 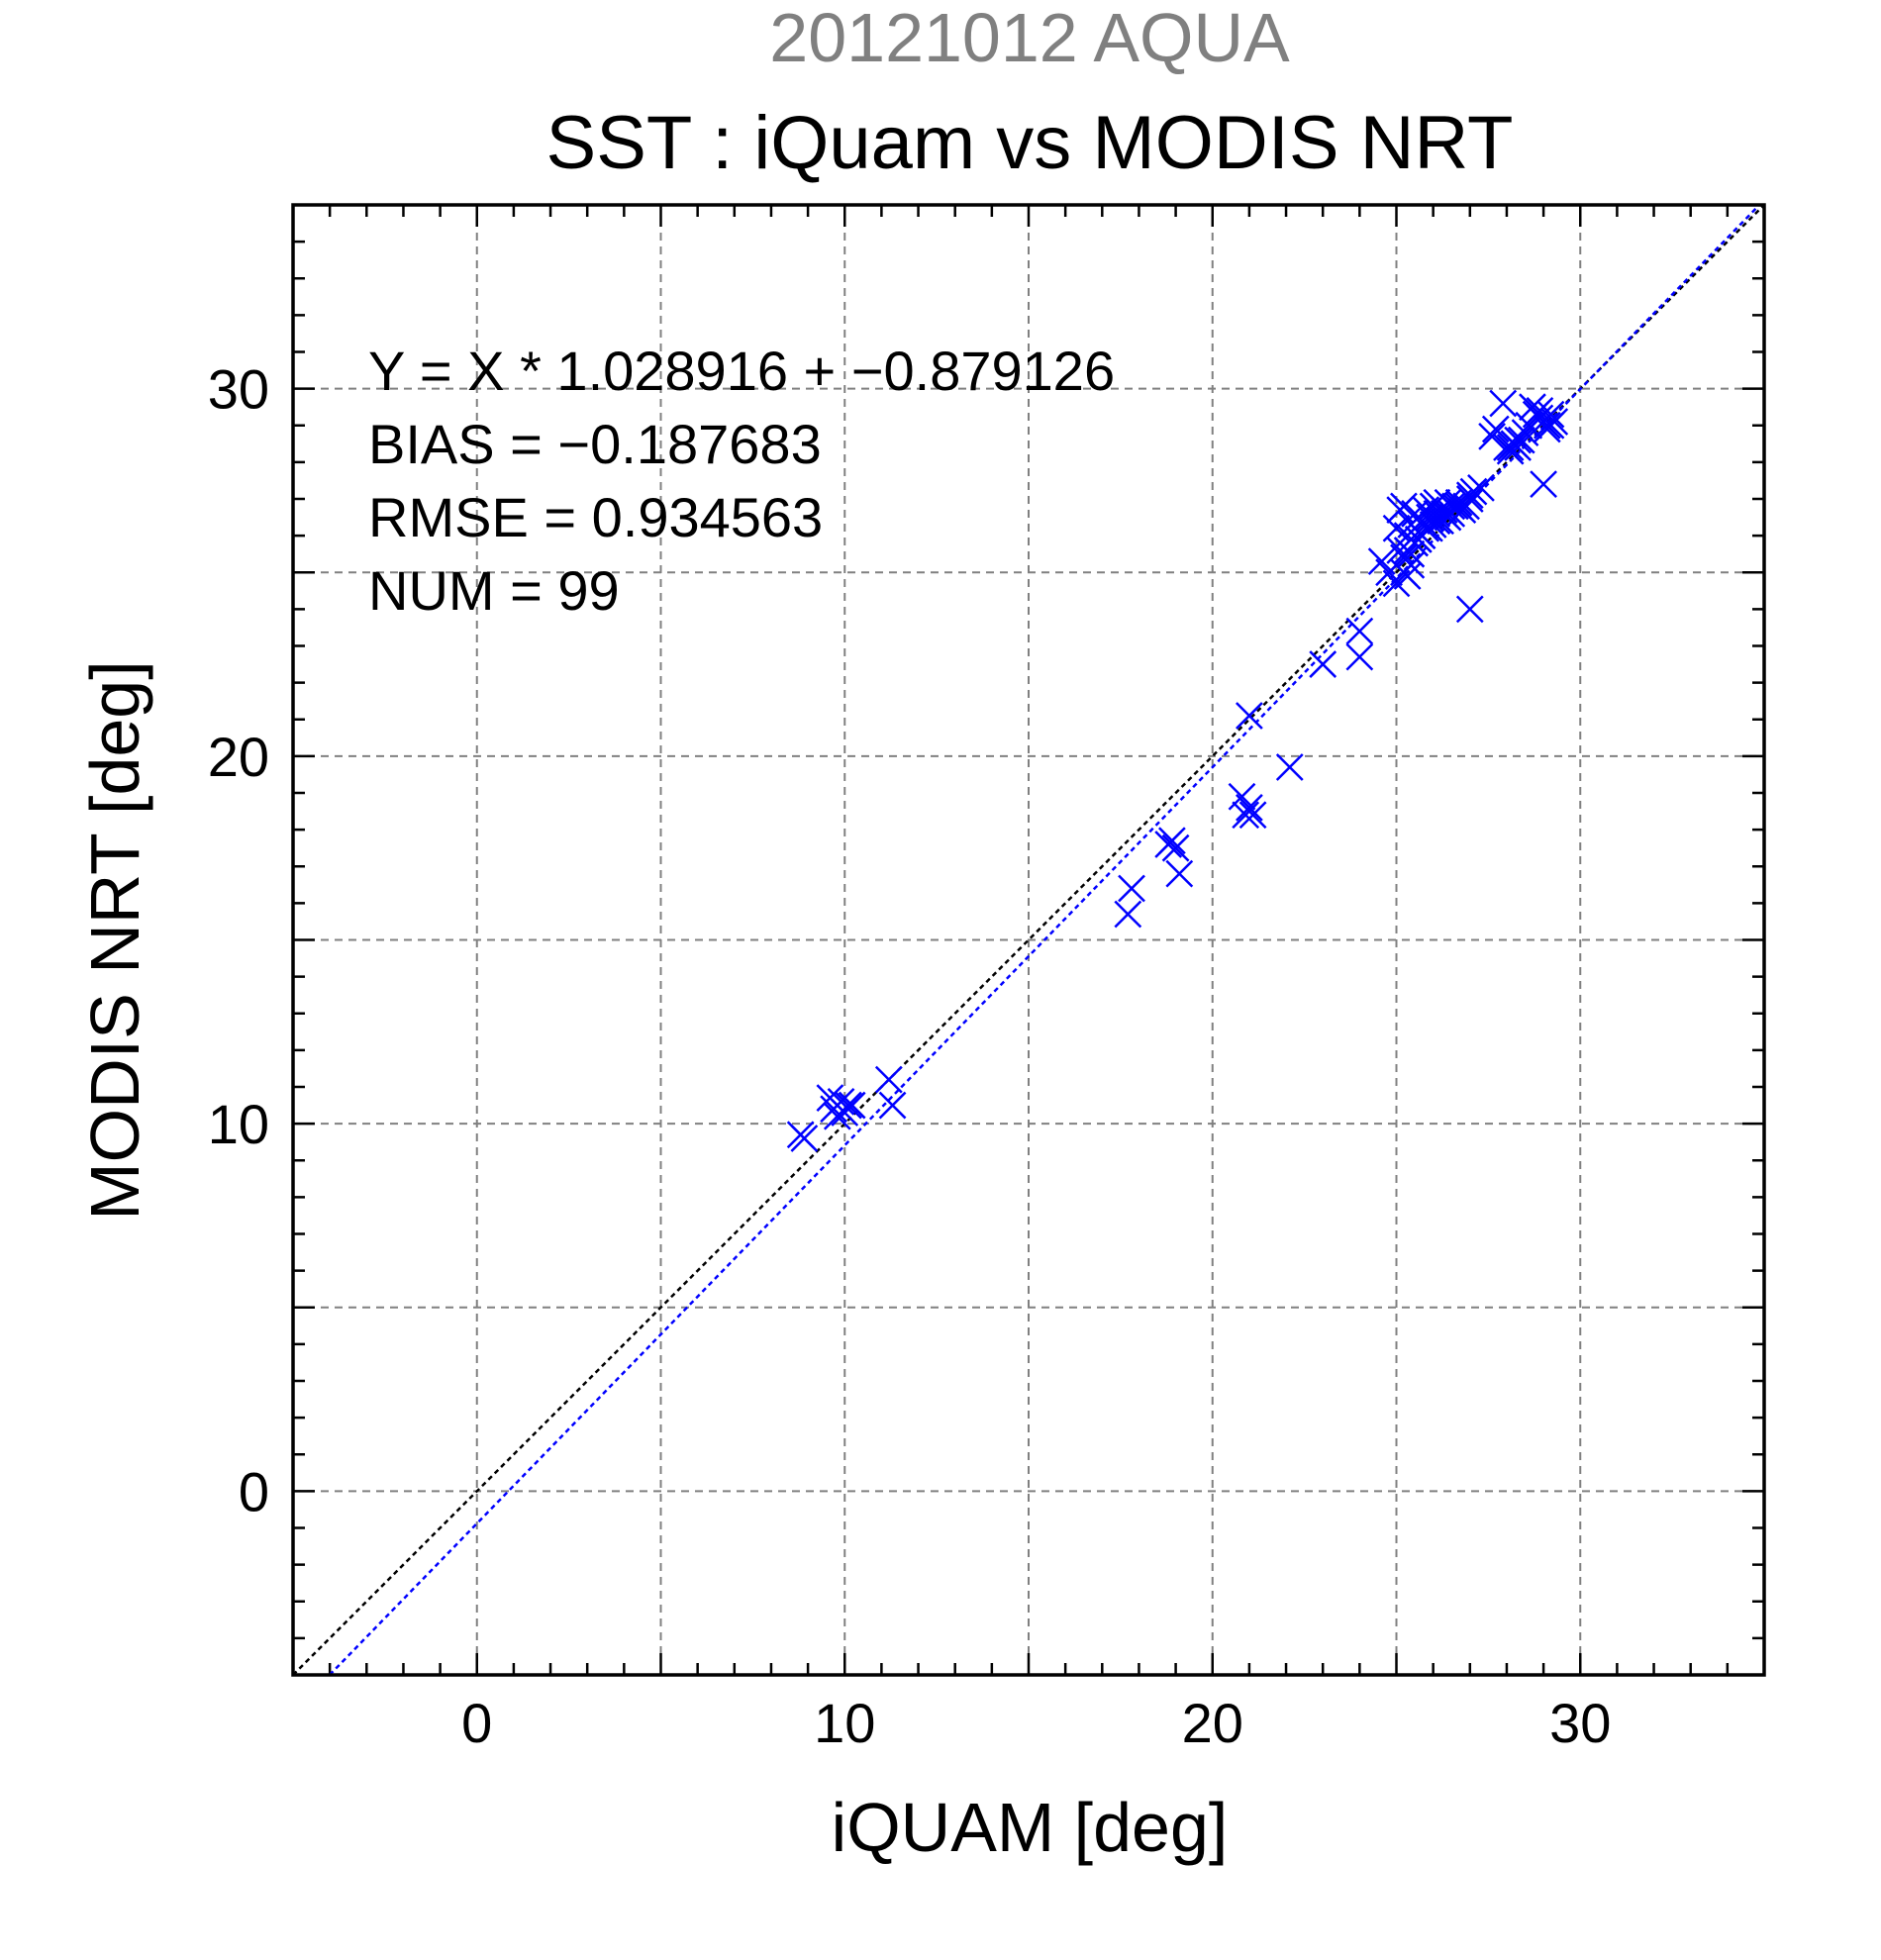 I want to click on stats-line-equation: Y = X * 1.028916 + −0.879126, so click(x=742, y=371).